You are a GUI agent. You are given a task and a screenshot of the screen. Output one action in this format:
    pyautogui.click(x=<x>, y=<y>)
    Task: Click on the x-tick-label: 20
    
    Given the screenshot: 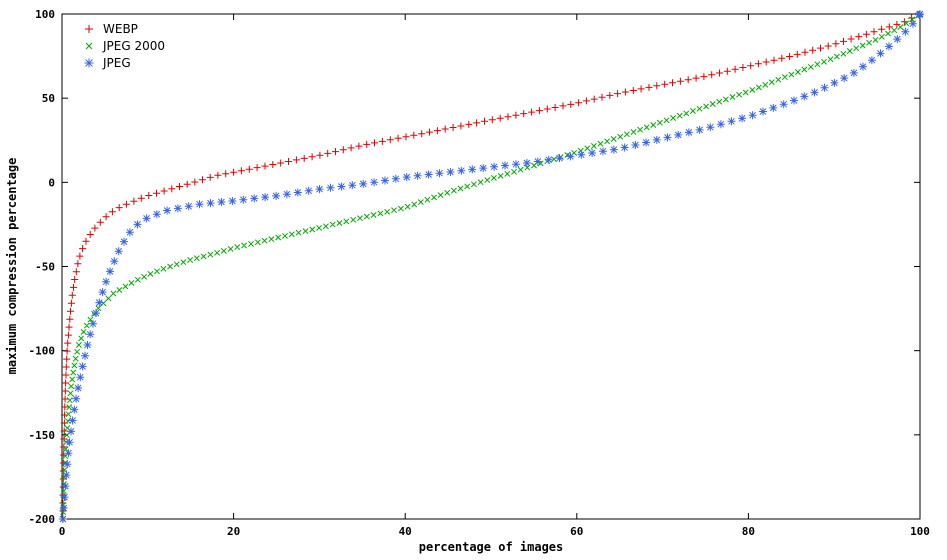 What is the action you would take?
    pyautogui.click(x=233, y=531)
    